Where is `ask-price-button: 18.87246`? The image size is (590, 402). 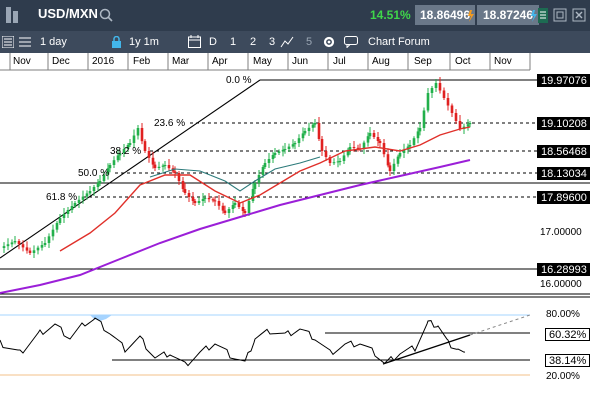 ask-price-button: 18.87246 is located at coordinates (508, 15).